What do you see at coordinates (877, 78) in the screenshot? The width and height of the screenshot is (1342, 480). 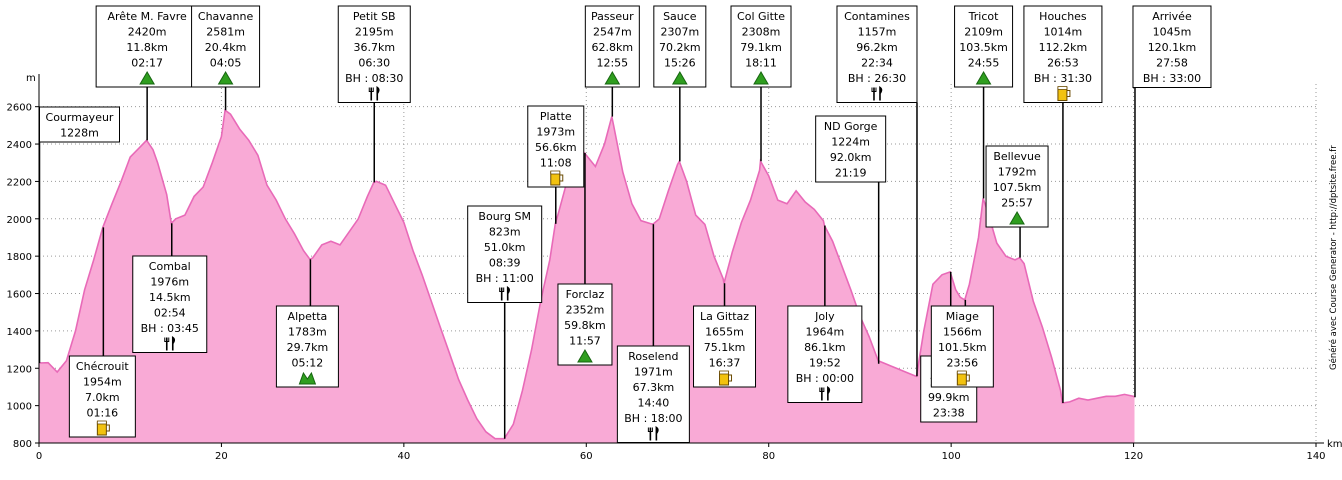 I see `waypoint-label-line: BH : 26:30` at bounding box center [877, 78].